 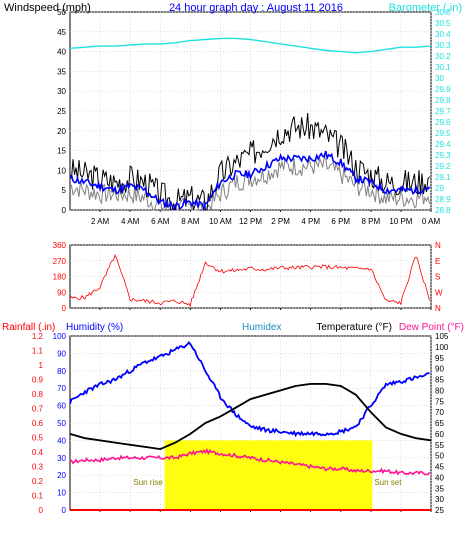 I want to click on wind-x-tick-label: 4 AM, so click(x=130, y=221).